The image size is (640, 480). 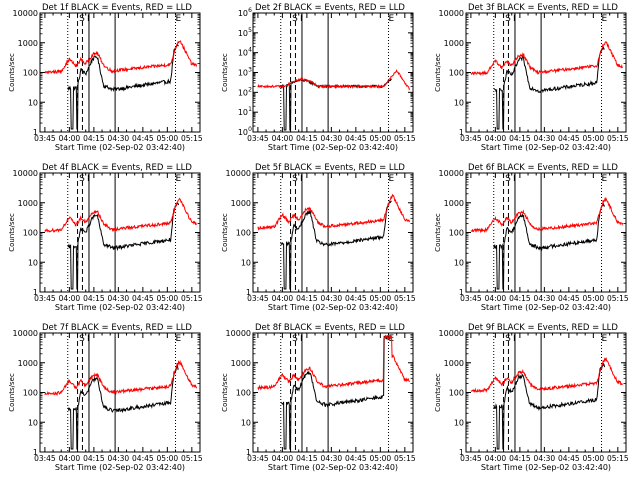 I want to click on y-tick-exponent: 3, so click(x=250, y=70).